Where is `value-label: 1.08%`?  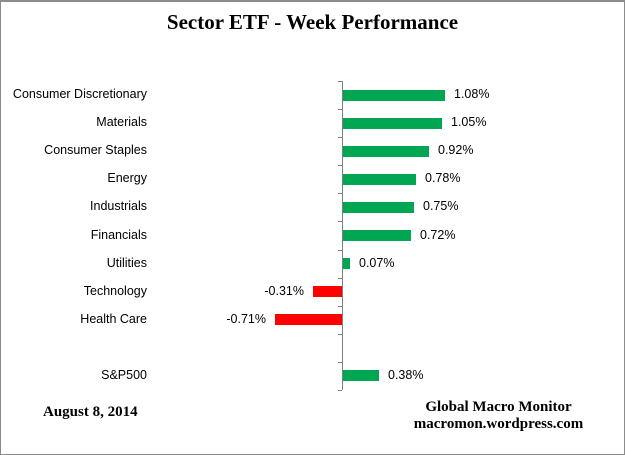 value-label: 1.08% is located at coordinates (472, 94).